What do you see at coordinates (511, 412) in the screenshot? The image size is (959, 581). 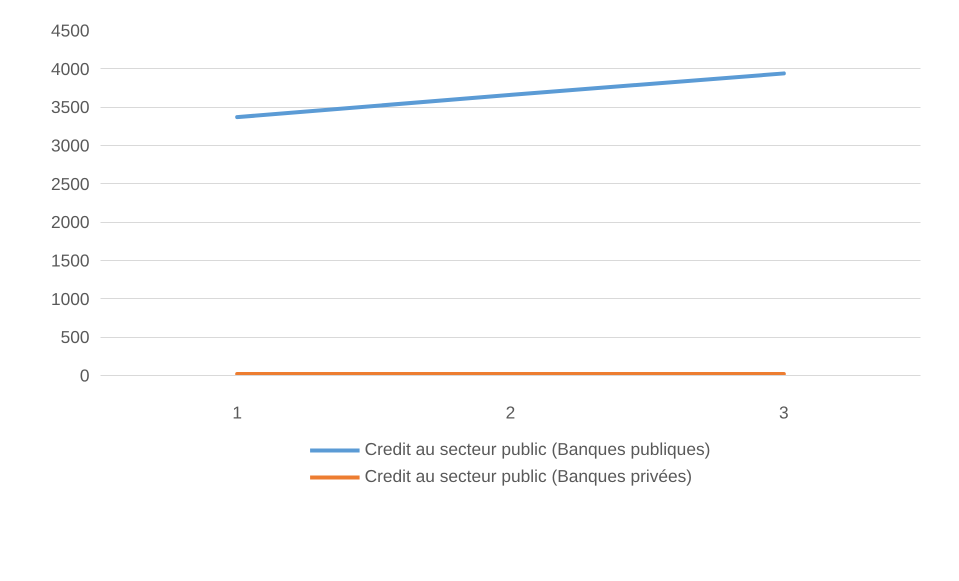 I see `x-tick-label: 2` at bounding box center [511, 412].